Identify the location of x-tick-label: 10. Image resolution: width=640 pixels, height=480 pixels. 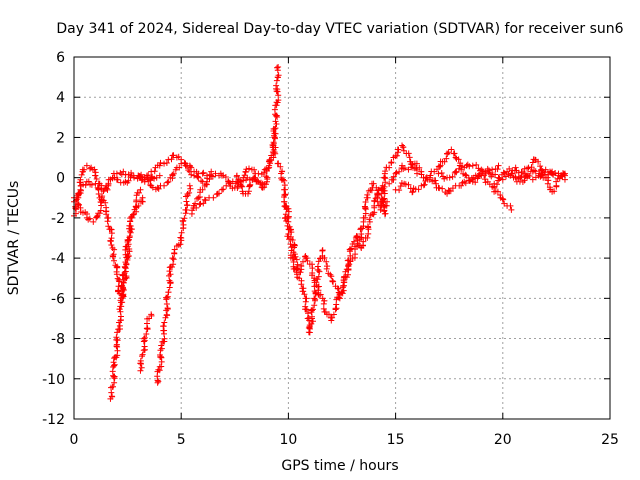
(288, 440).